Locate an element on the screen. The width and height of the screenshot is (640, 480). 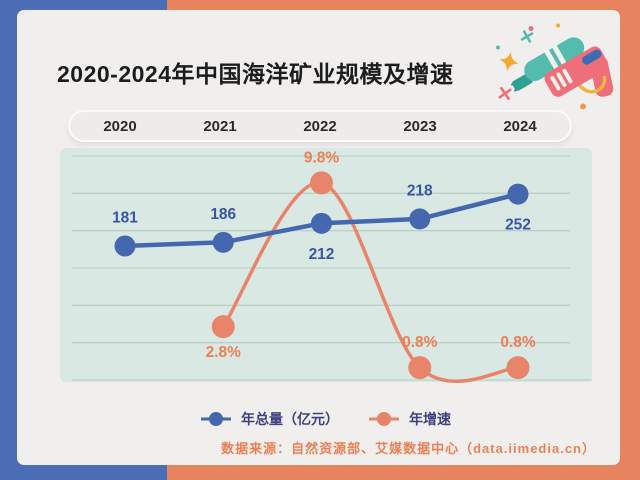
legend-label-growth: 年增速 is located at coordinates (430, 419).